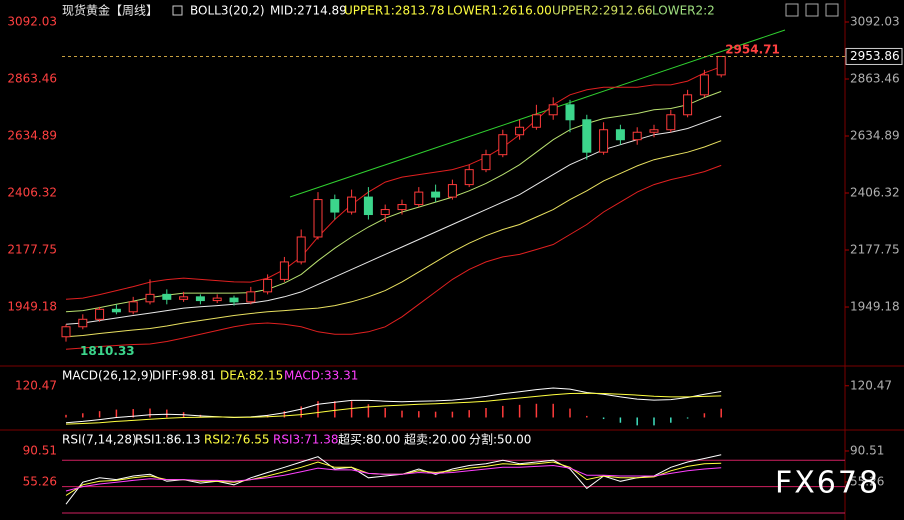 The height and width of the screenshot is (520, 904). Describe the element at coordinates (237, 440) in the screenshot. I see `header-item: RSI2:76.55` at that location.